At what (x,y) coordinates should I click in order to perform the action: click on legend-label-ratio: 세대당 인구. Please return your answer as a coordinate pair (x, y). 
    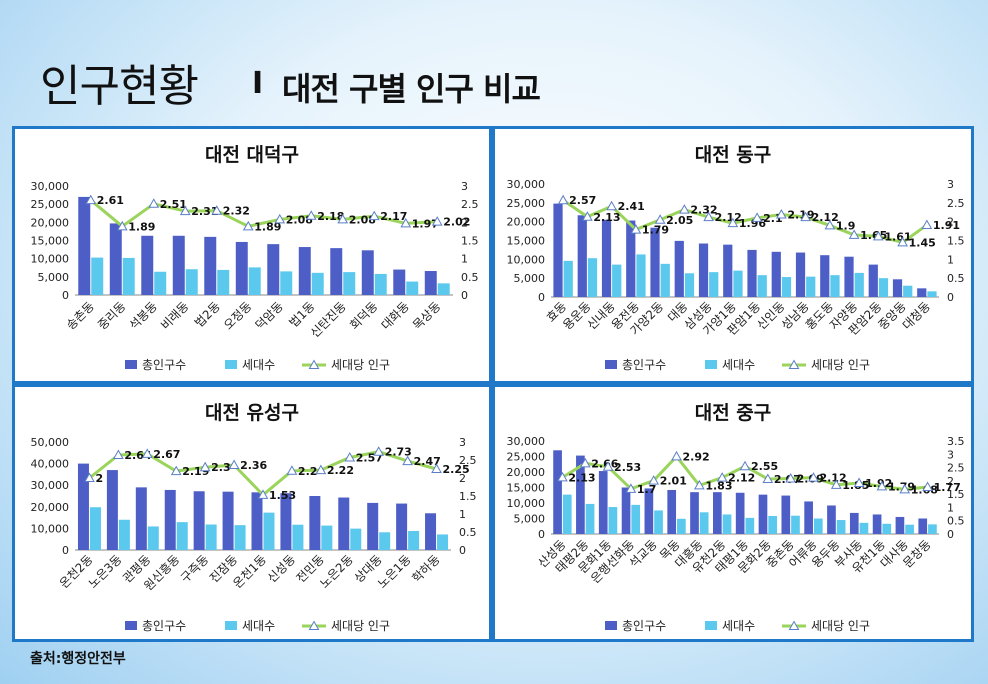
    Looking at the image, I should click on (840, 626).